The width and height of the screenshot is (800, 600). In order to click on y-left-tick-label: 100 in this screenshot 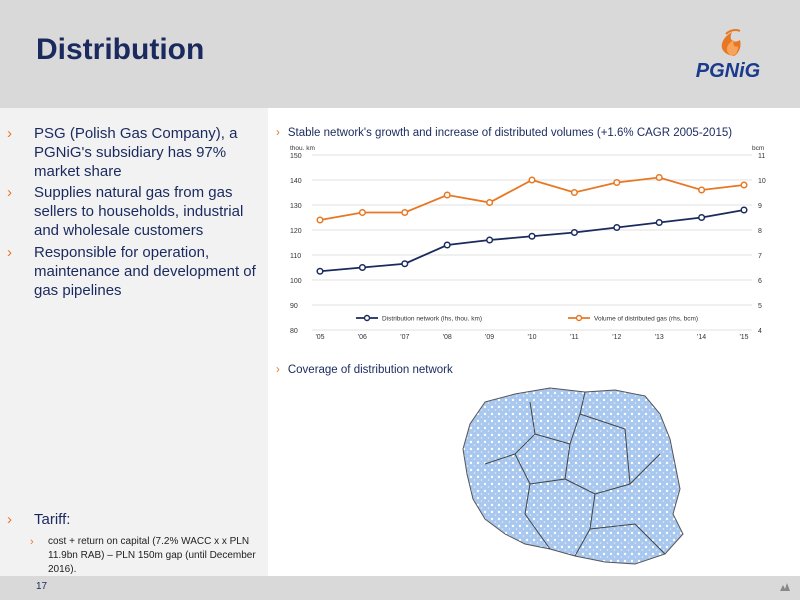, I will do `click(296, 281)`.